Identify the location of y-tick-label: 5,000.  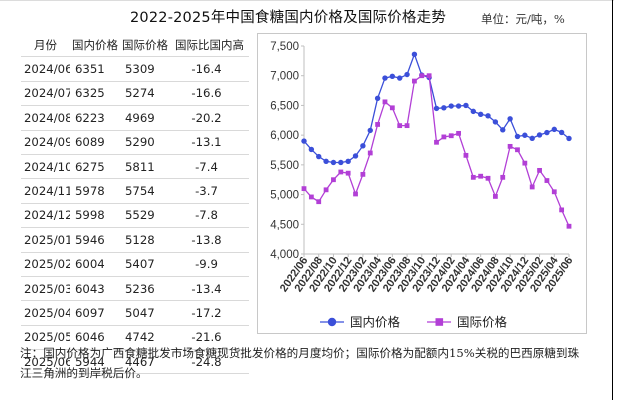
(284, 196).